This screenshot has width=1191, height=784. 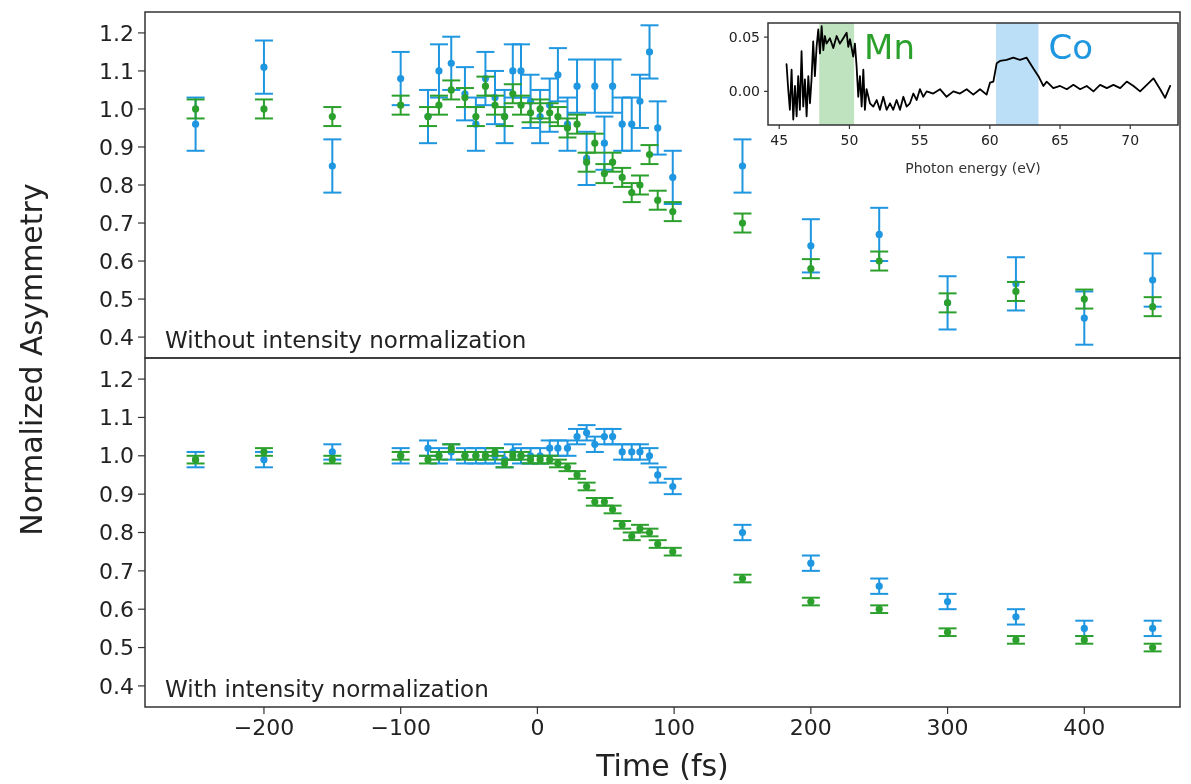 I want to click on y-axis-title: Normalized Asymmetry, so click(x=31, y=359).